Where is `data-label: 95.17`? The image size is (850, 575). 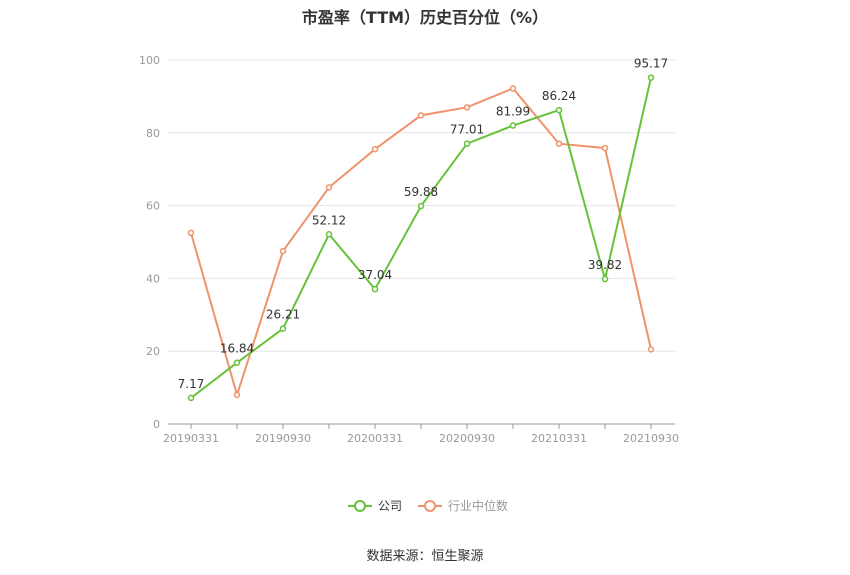 data-label: 95.17 is located at coordinates (651, 64).